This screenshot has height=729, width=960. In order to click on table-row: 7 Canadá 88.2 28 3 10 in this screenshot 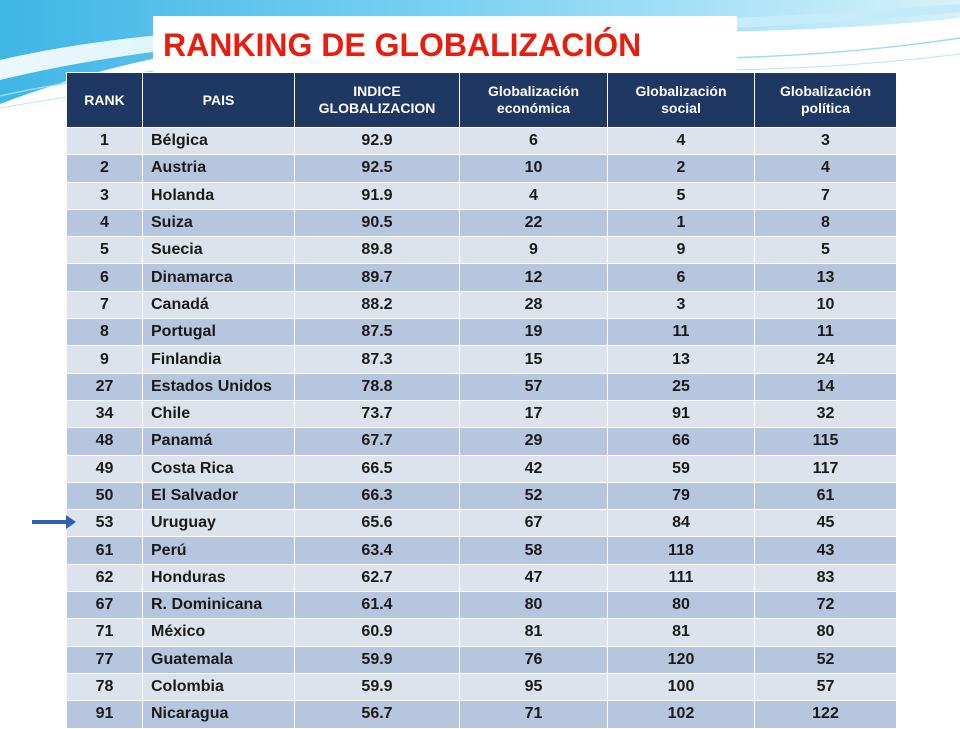, I will do `click(481, 305)`.